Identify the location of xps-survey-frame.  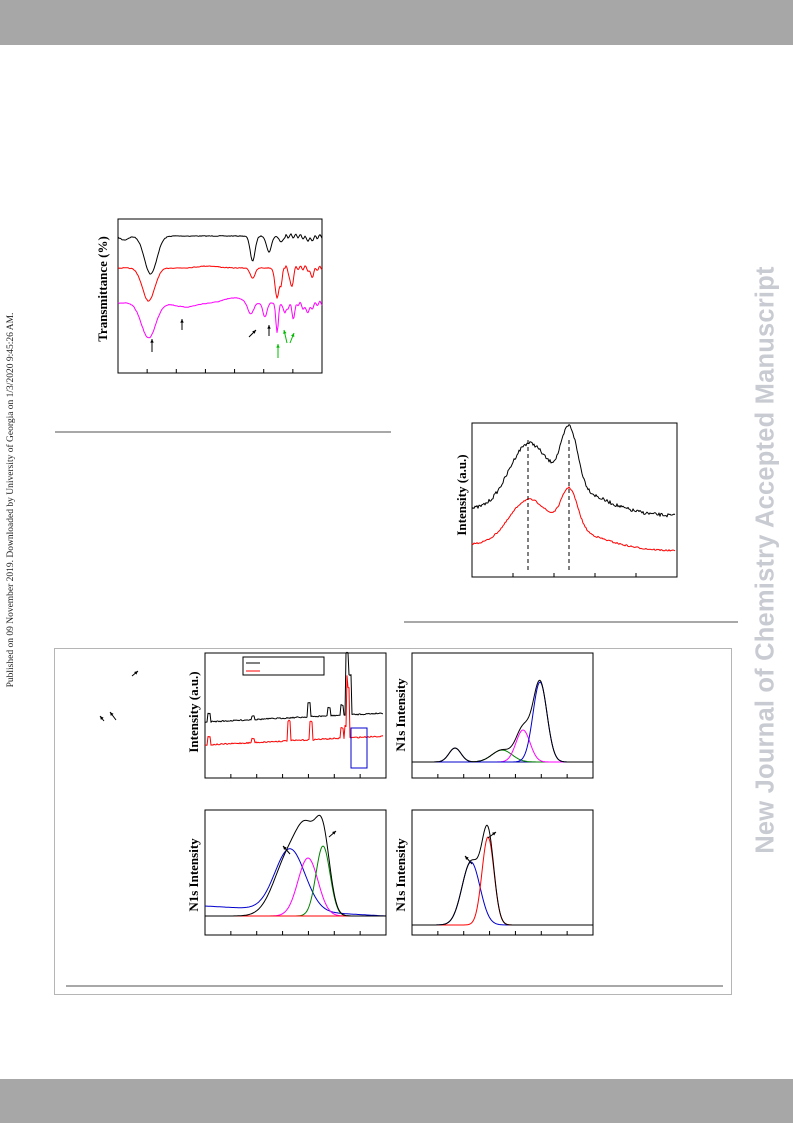
(295, 715).